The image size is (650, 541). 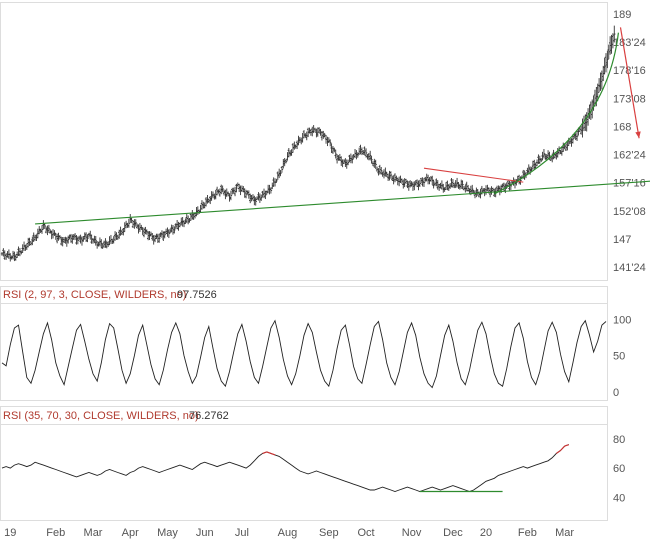 What do you see at coordinates (453, 533) in the screenshot?
I see `x-tick-label: Dec` at bounding box center [453, 533].